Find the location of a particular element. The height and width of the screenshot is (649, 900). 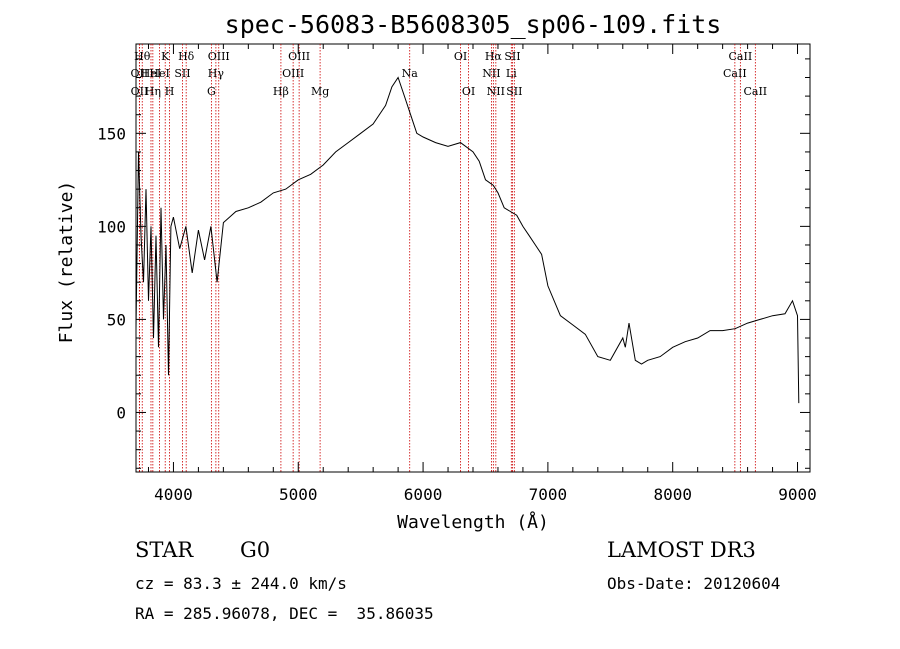

x-axis-label: Wavelength (Å) is located at coordinates (473, 522).